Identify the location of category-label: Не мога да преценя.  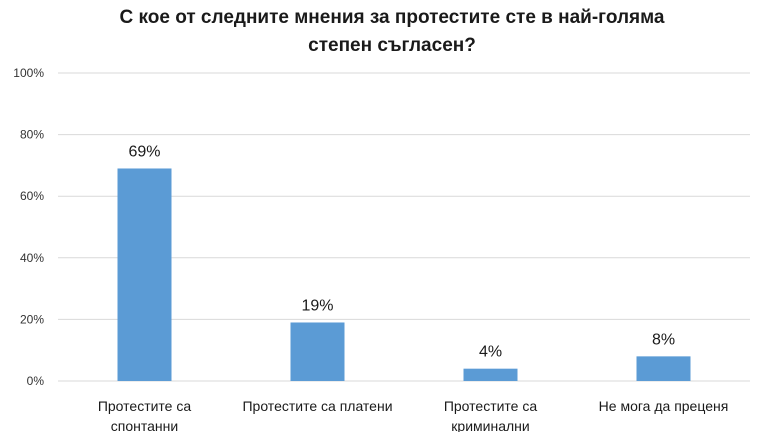
(664, 406).